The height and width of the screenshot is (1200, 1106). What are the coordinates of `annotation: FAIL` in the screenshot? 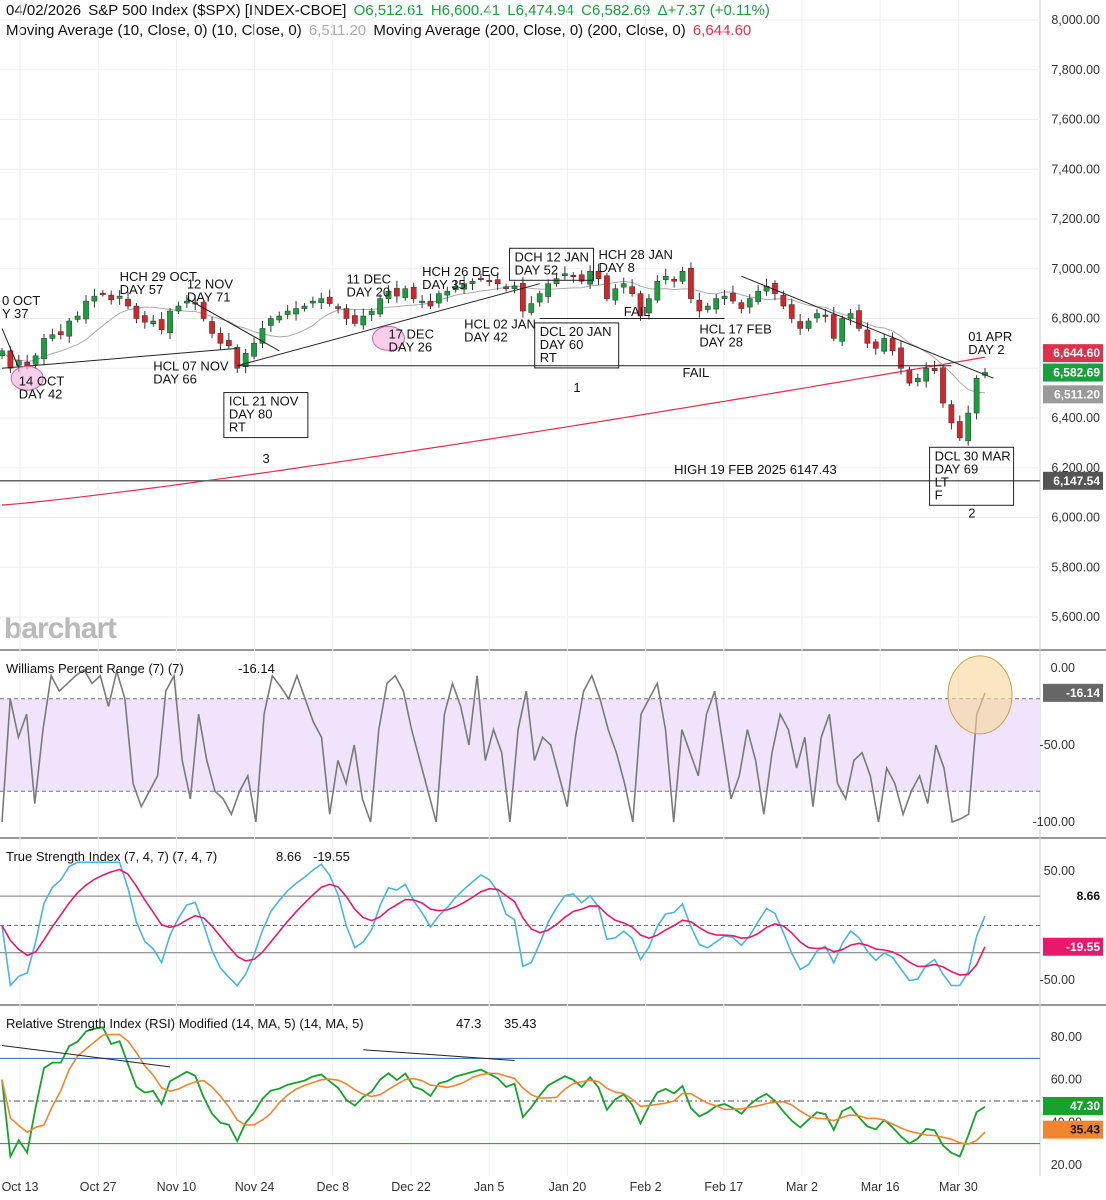 It's located at (637, 311).